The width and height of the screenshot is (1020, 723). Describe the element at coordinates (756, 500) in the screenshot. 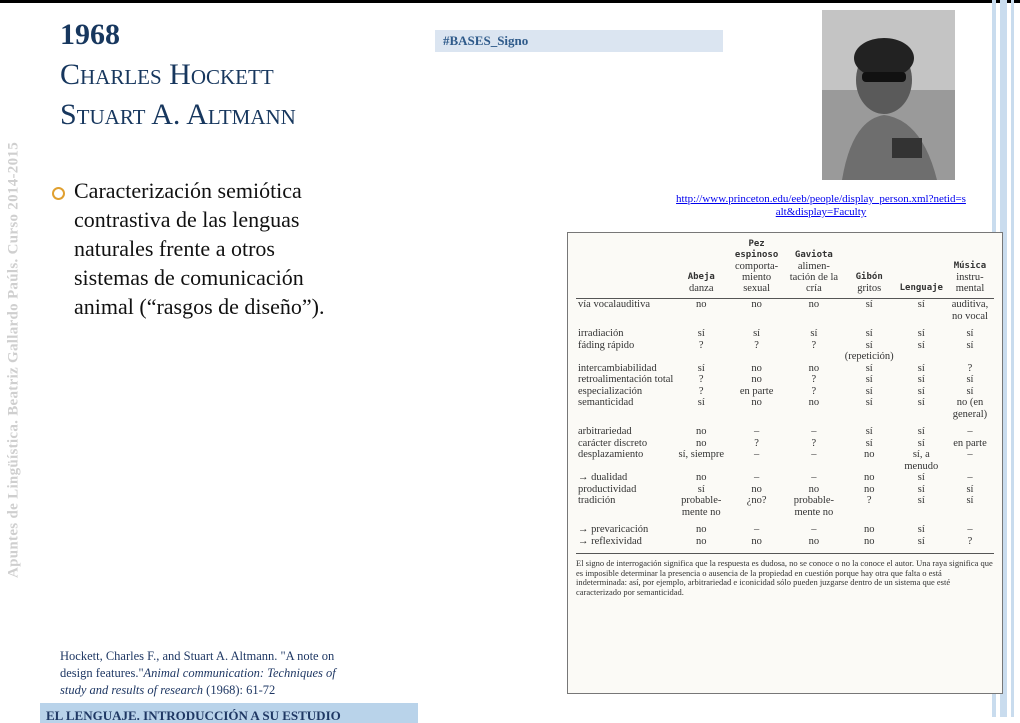

I see `cell: ¿no?` at that location.